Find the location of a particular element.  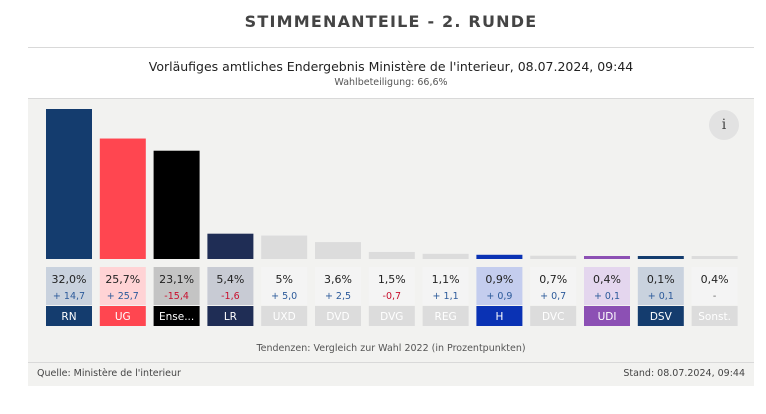

change-label-1: + 14,7 is located at coordinates (69, 296).